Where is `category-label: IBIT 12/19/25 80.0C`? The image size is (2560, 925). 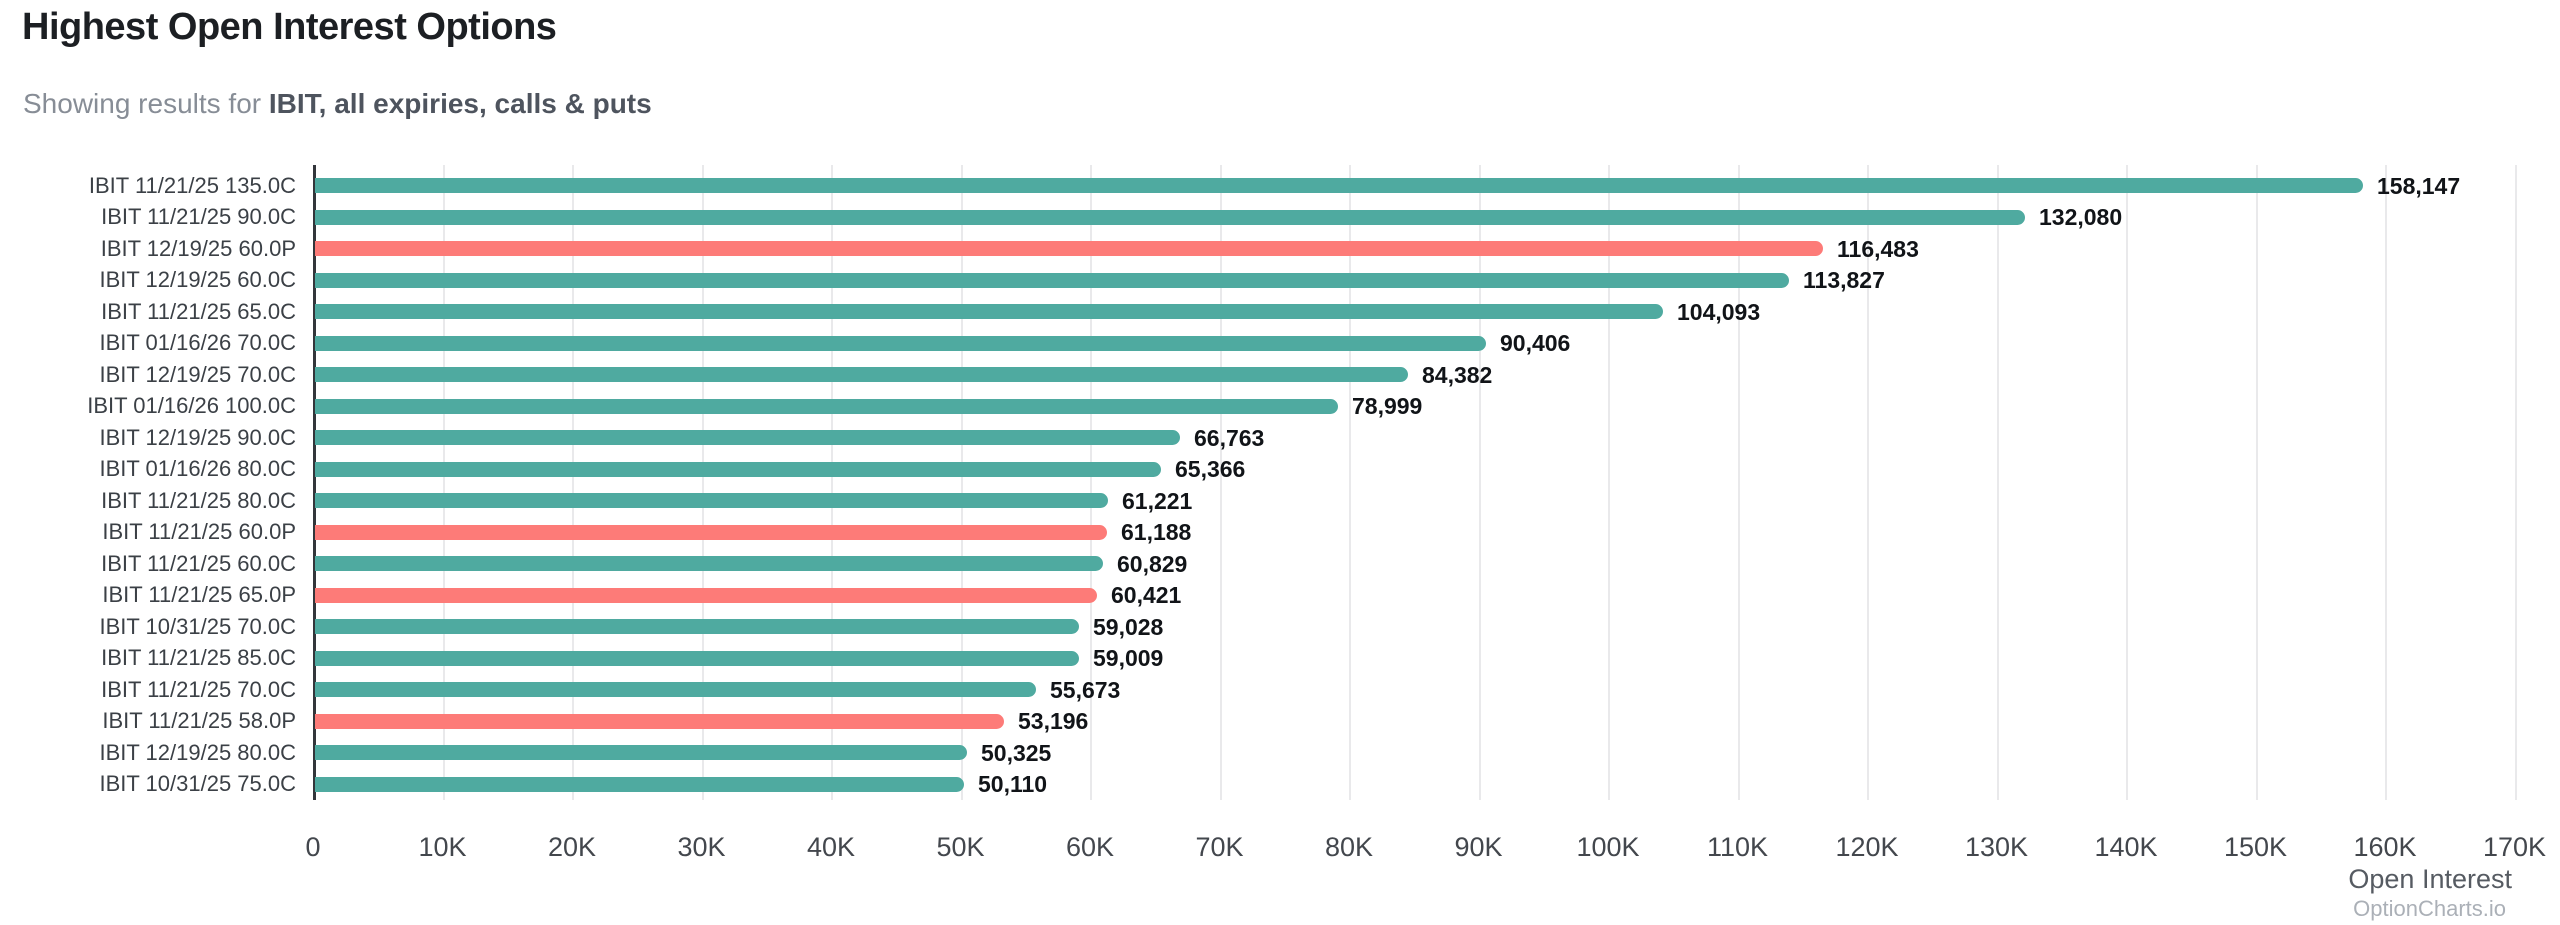
category-label: IBIT 12/19/25 80.0C is located at coordinates (197, 752).